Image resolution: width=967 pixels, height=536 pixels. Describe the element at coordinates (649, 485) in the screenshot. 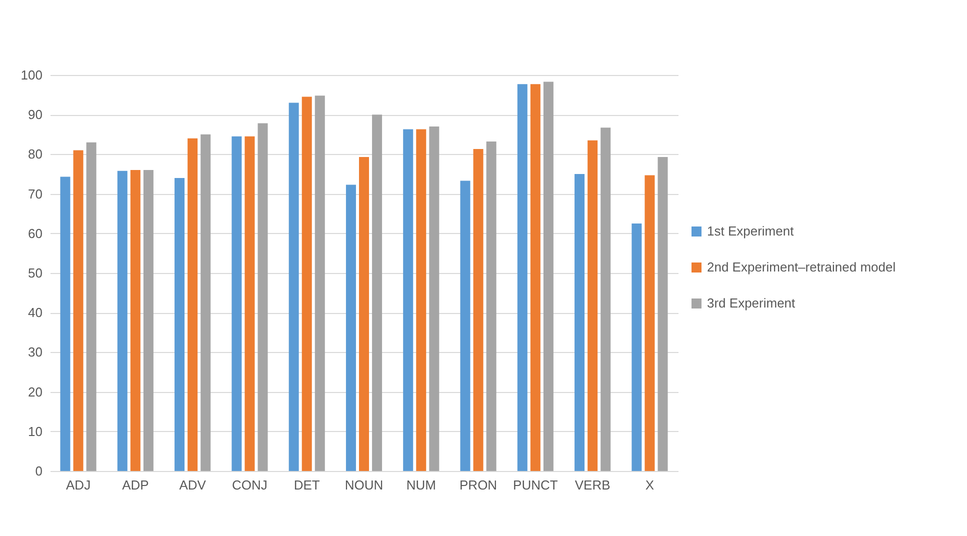

I see `x-tick-label: X` at that location.